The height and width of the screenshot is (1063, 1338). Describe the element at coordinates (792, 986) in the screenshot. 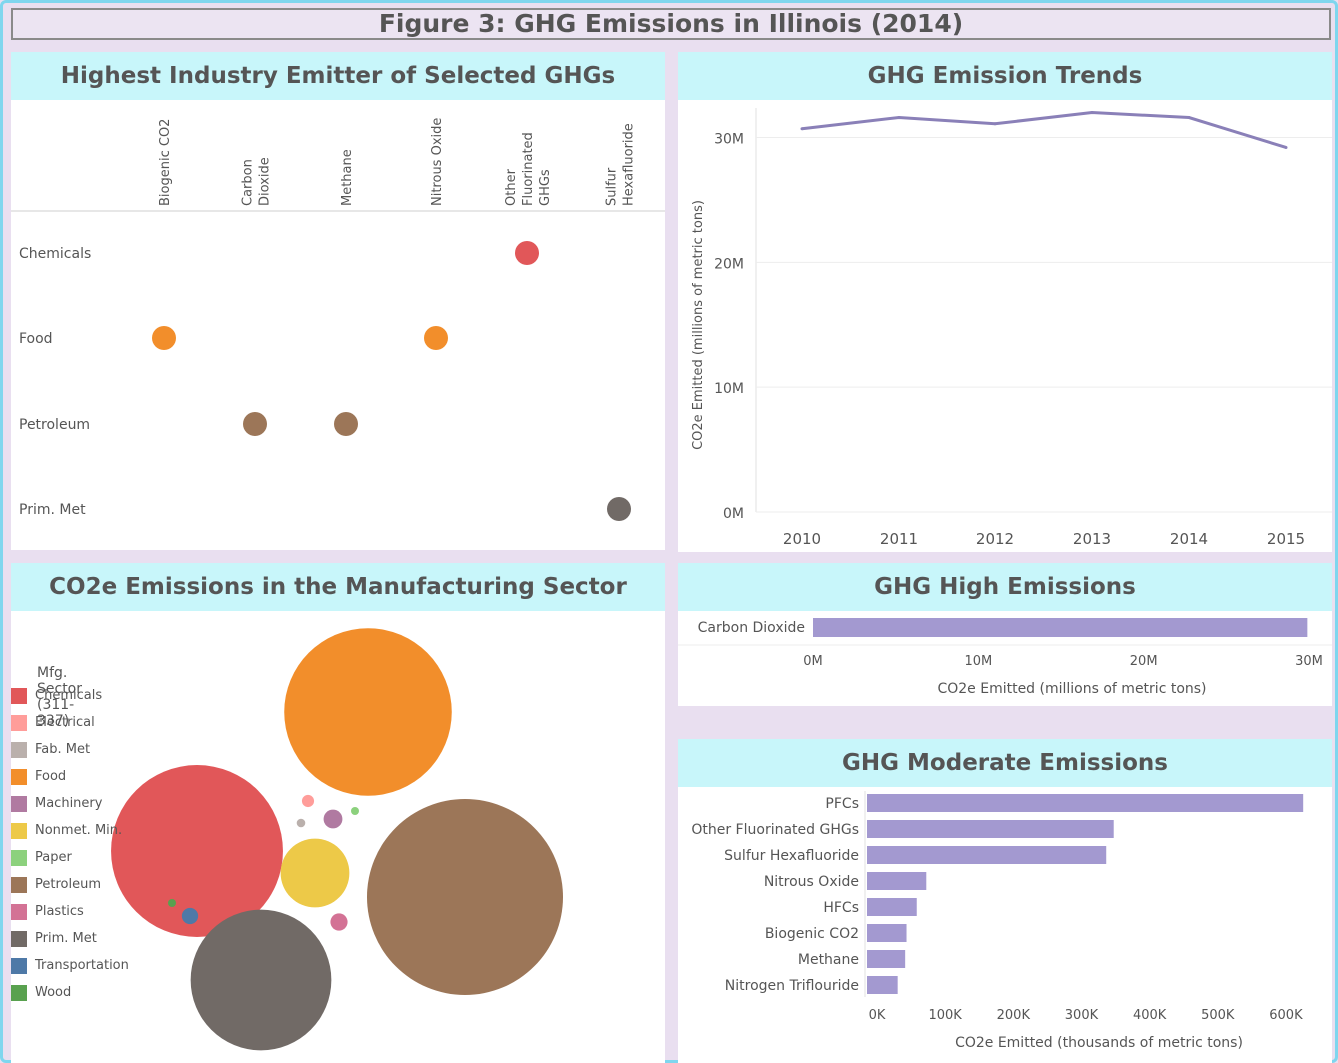

I see `bar-label: Nitrogen Triflouride` at that location.